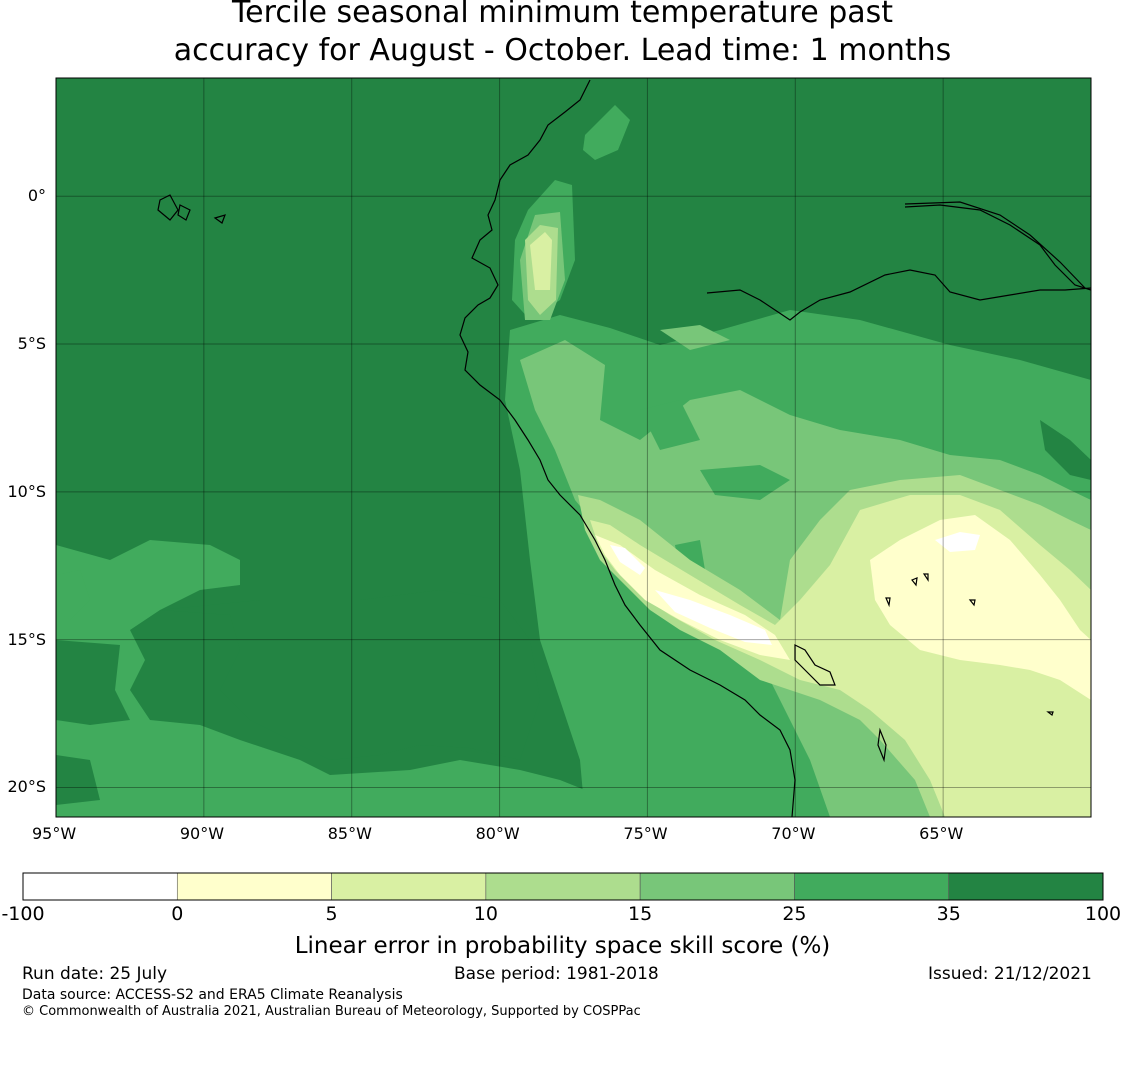  What do you see at coordinates (36, 196) in the screenshot?
I see `latitude-tick-label: 0°` at bounding box center [36, 196].